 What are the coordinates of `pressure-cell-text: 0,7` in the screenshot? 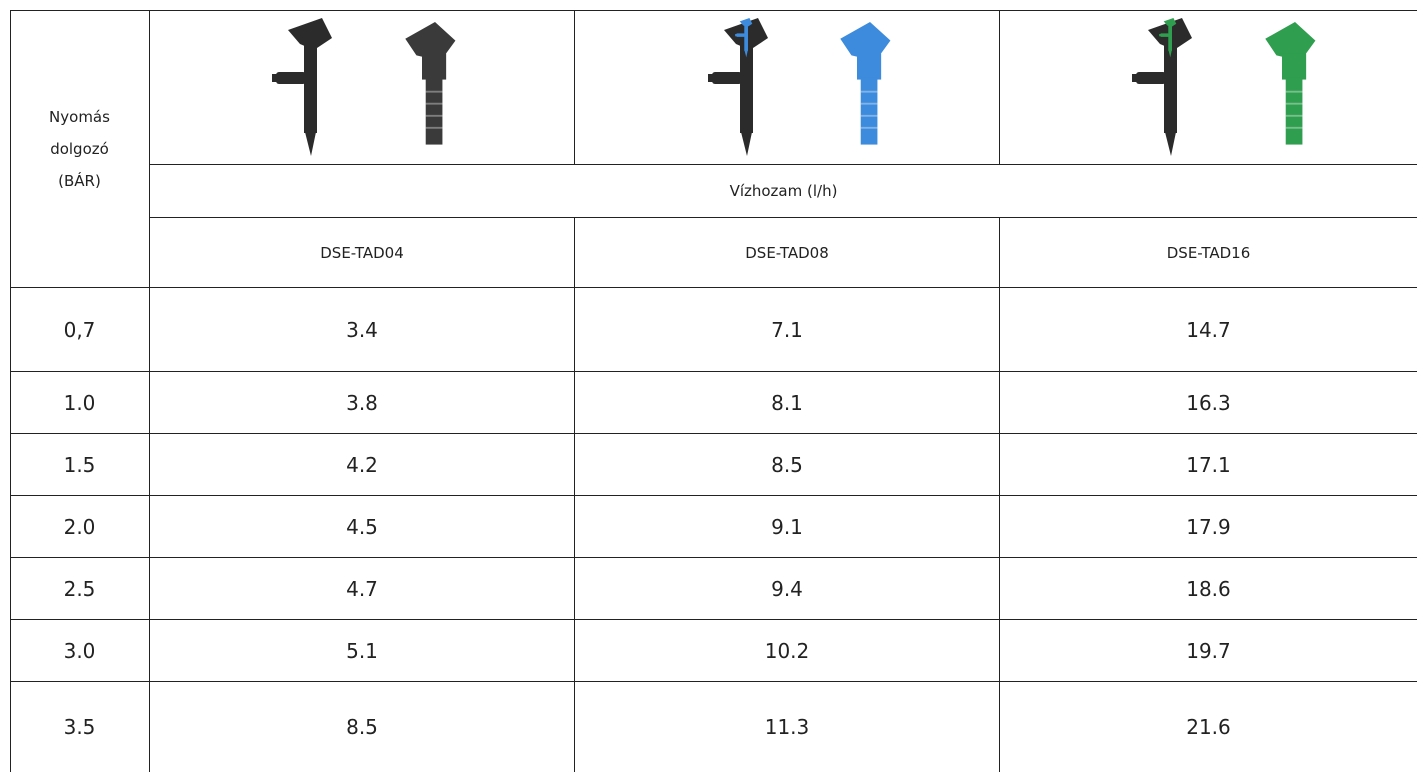 It's located at (79, 329).